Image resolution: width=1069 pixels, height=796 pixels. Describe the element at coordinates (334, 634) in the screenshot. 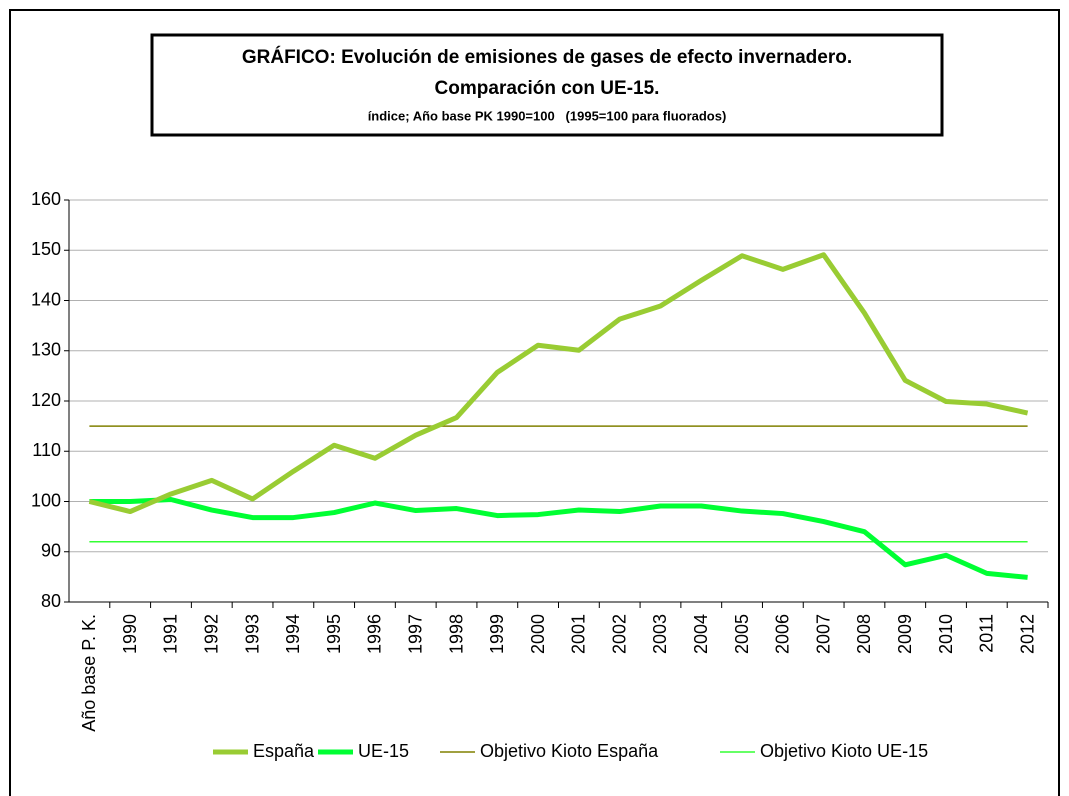

I see `x-tick-label: 1995` at that location.